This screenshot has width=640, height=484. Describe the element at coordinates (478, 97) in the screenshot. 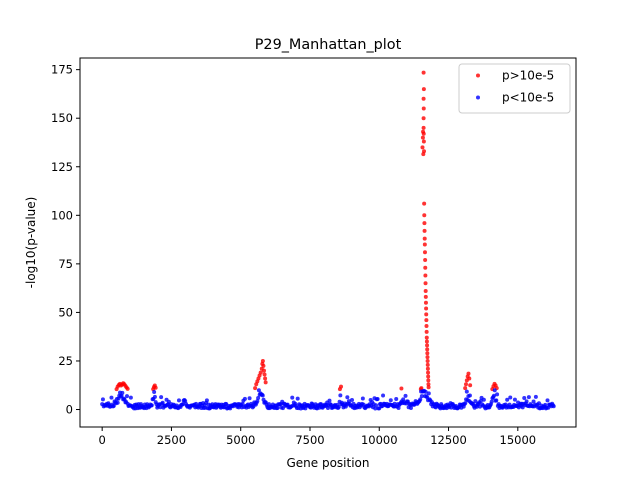

I see `legend-marker-blue` at that location.